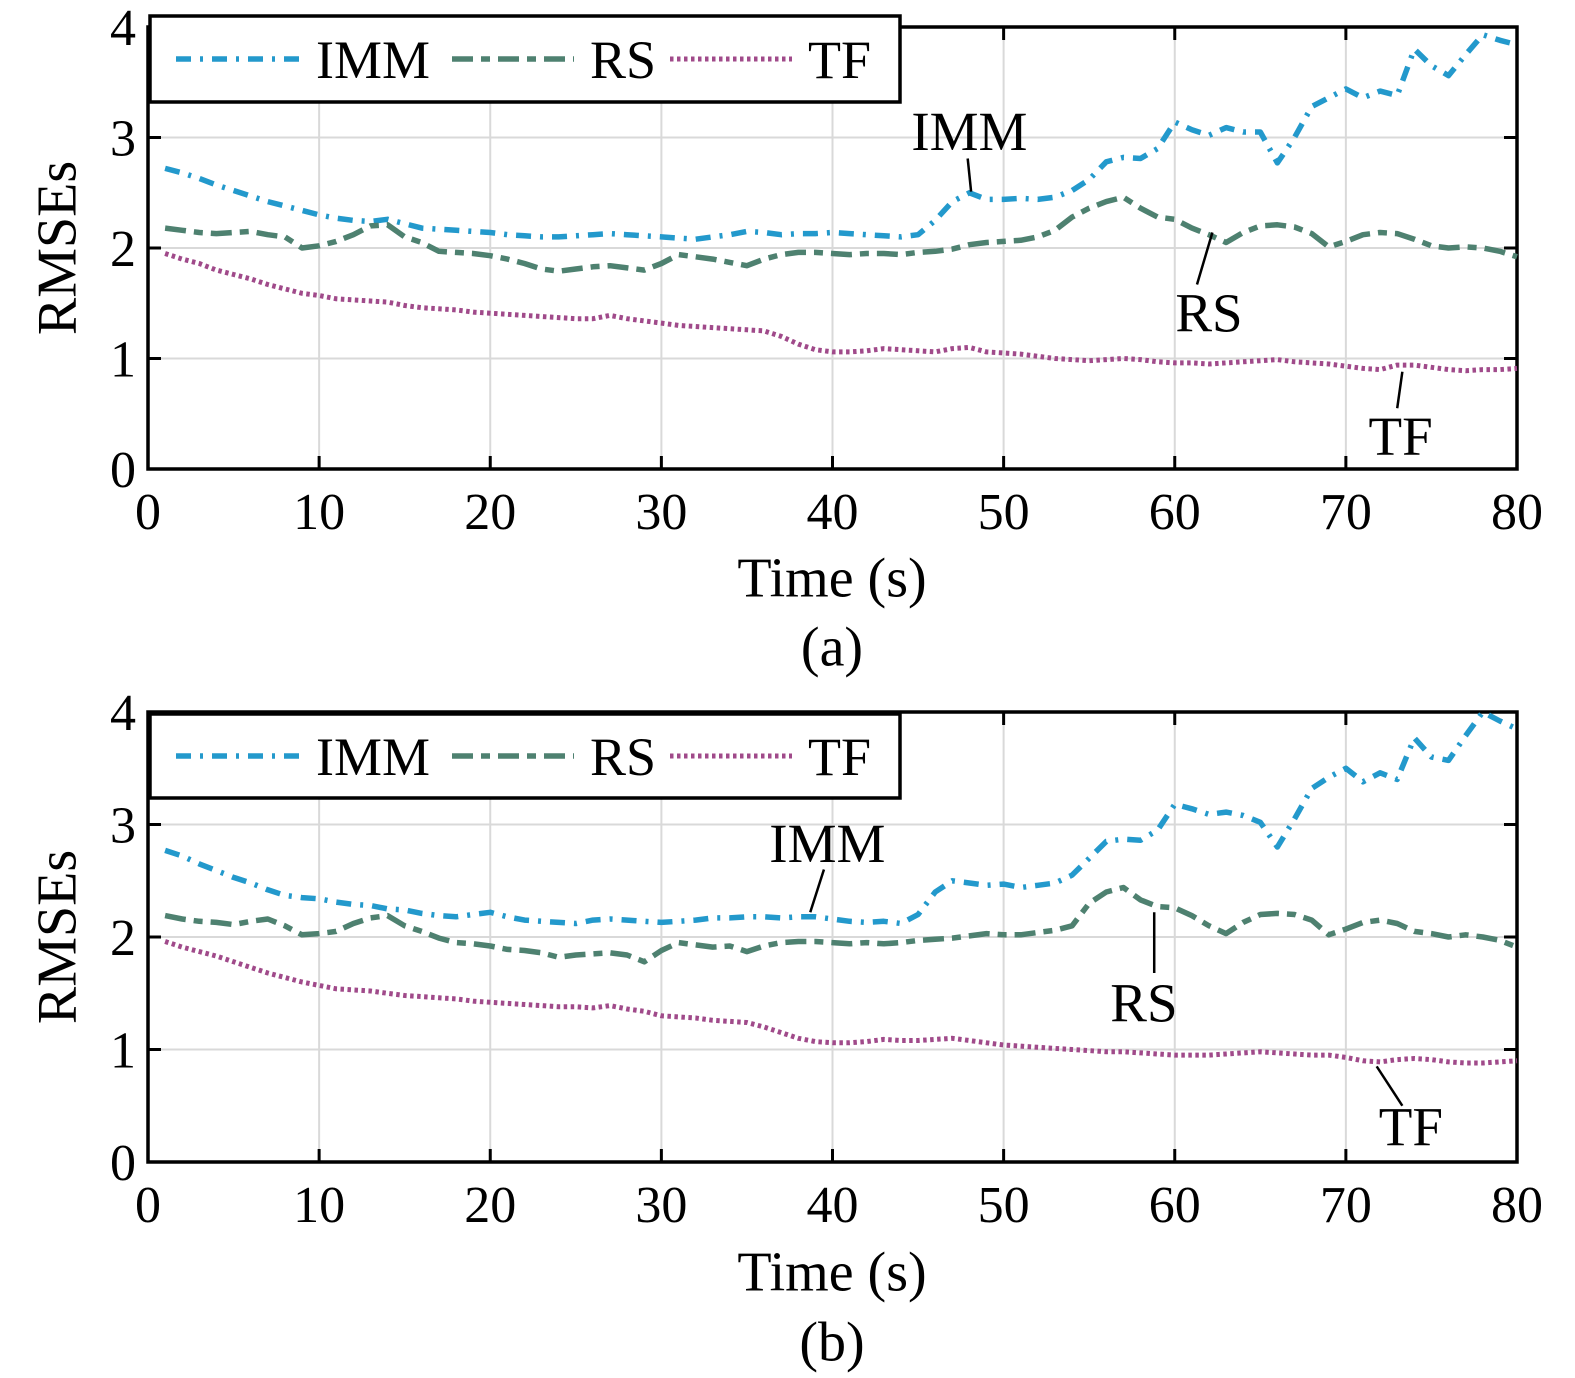 The width and height of the screenshot is (1575, 1378). What do you see at coordinates (1401, 436) in the screenshot?
I see `tf-annotation-label-a: TF` at bounding box center [1401, 436].